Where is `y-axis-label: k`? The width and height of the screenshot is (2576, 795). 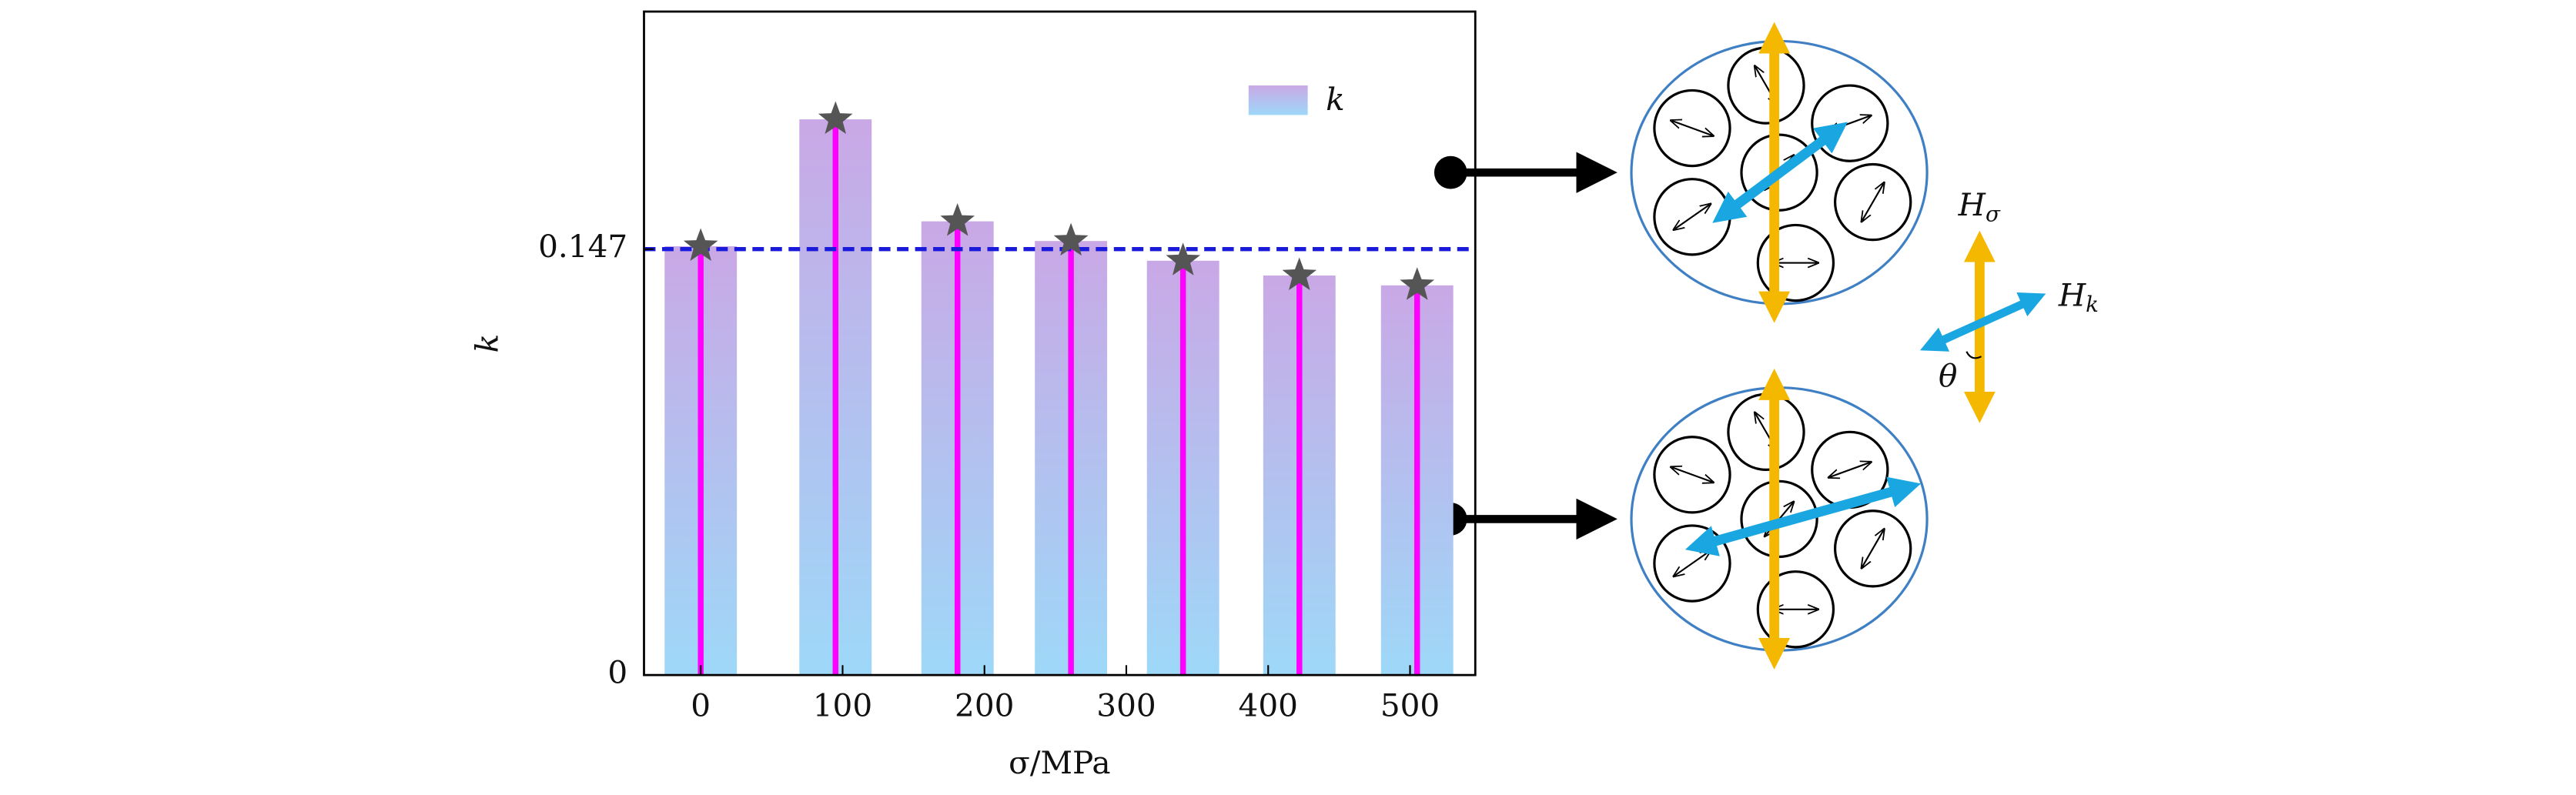
y-axis-label: k is located at coordinates (487, 343).